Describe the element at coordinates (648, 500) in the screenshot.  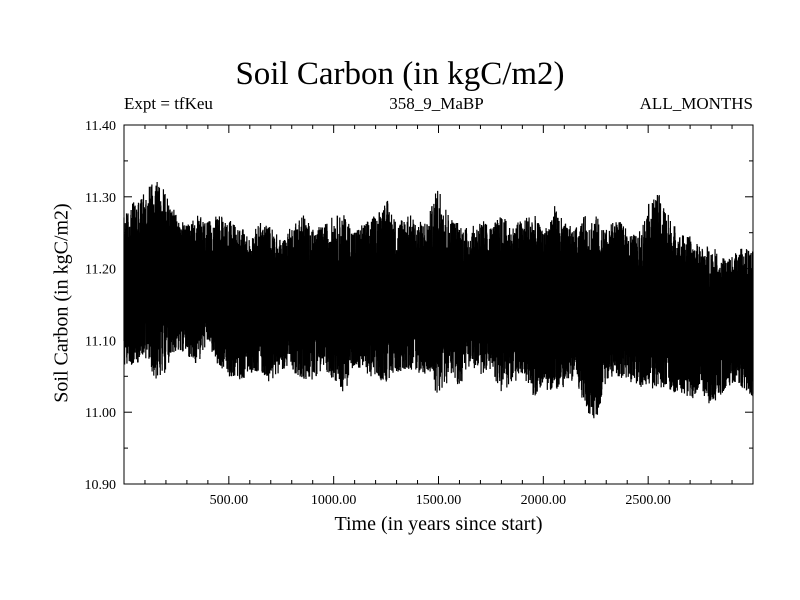
I see `x-tick-label: 2500.00` at that location.